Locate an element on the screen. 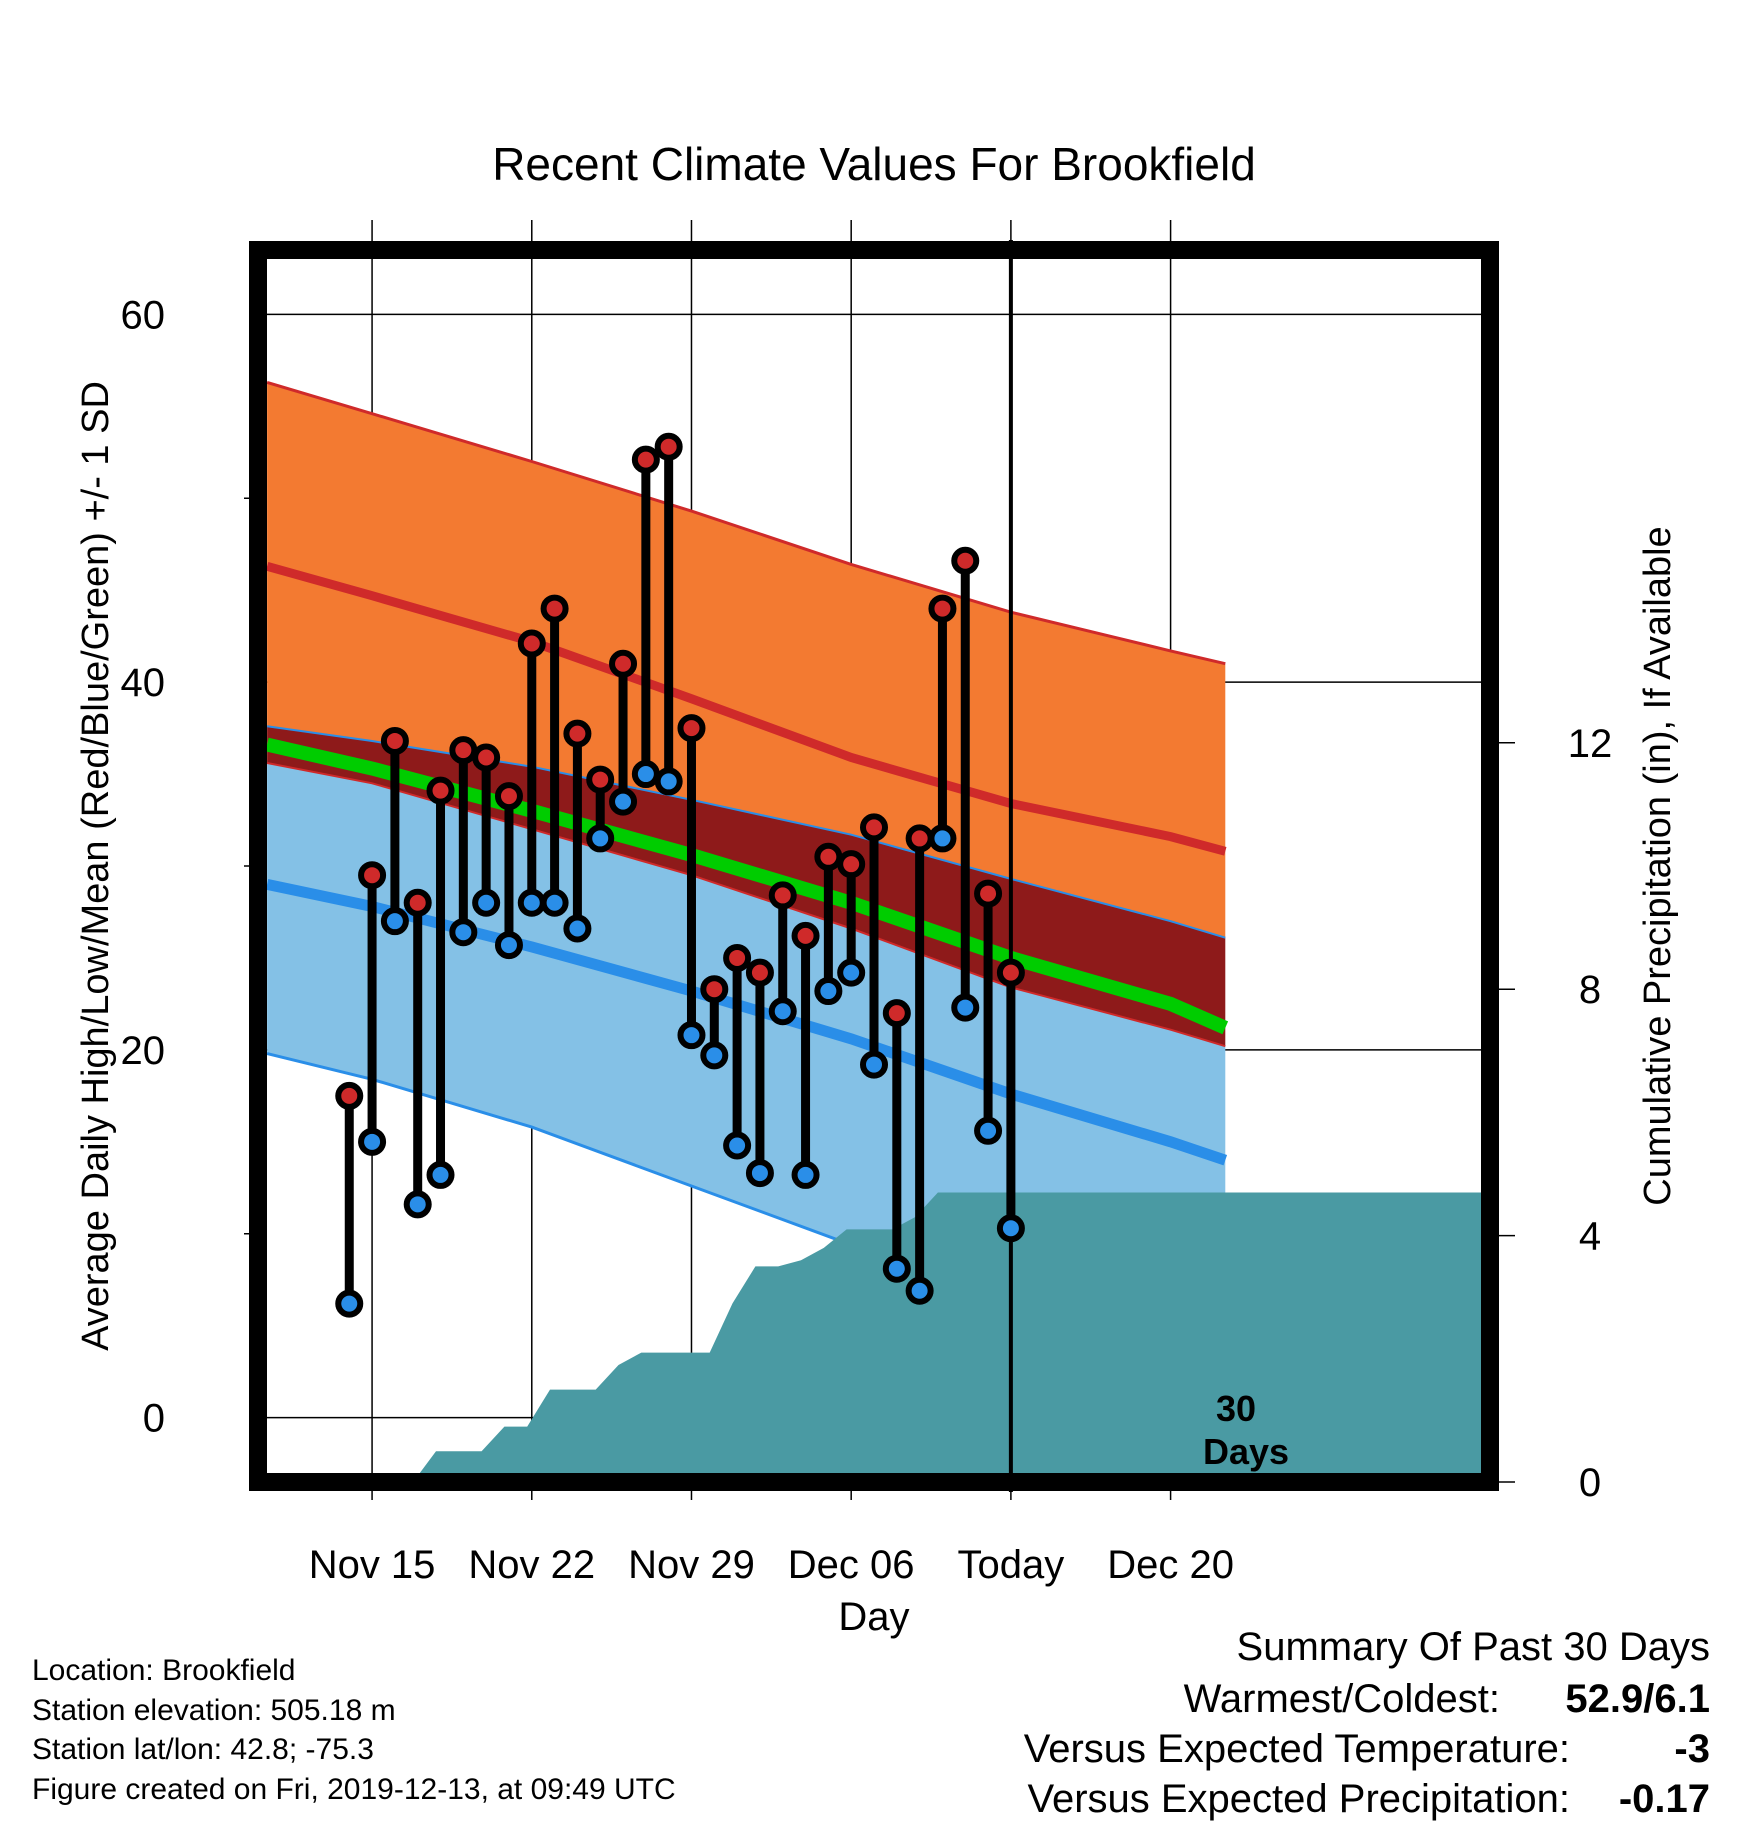  footer-latlon: Station lat/lon: 42.8; -75.3 is located at coordinates (203, 1749).